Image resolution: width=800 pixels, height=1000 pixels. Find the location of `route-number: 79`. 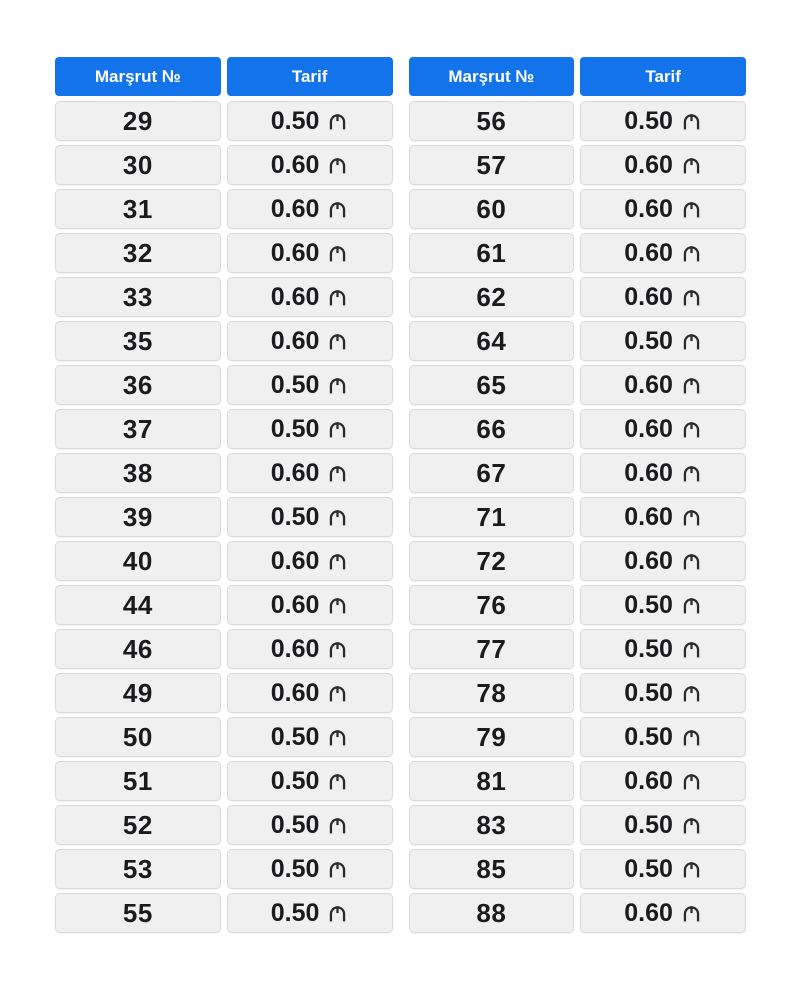

route-number: 79 is located at coordinates (491, 736).